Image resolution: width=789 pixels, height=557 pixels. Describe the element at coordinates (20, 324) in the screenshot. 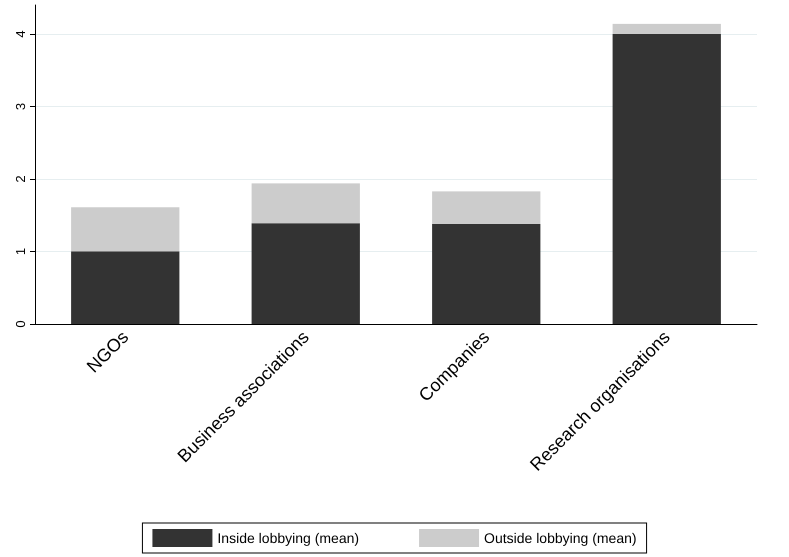

I see `y-tick-label: 0` at that location.